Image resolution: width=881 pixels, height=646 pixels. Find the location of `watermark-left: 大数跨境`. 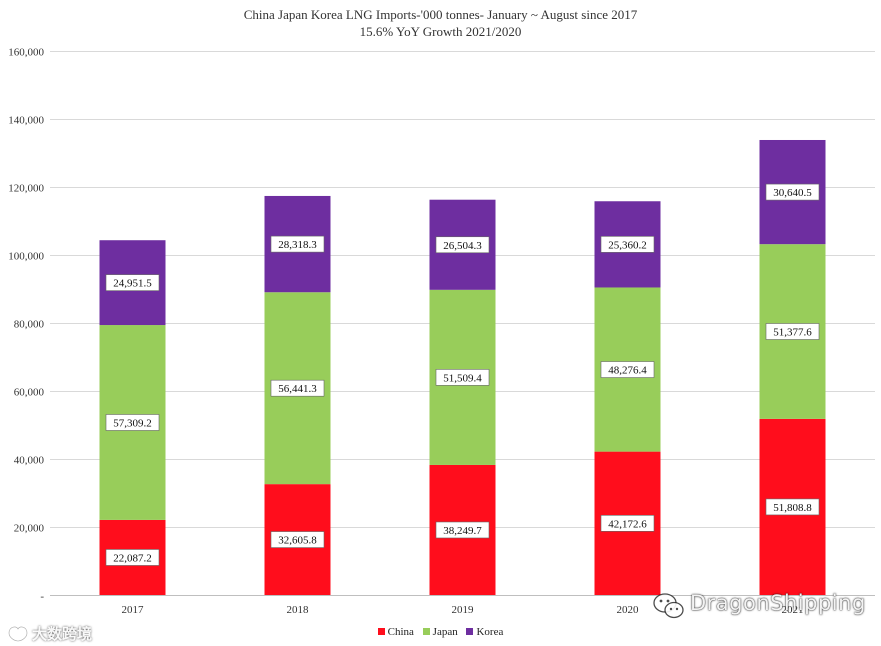

watermark-left: 大数跨境 is located at coordinates (66, 633).